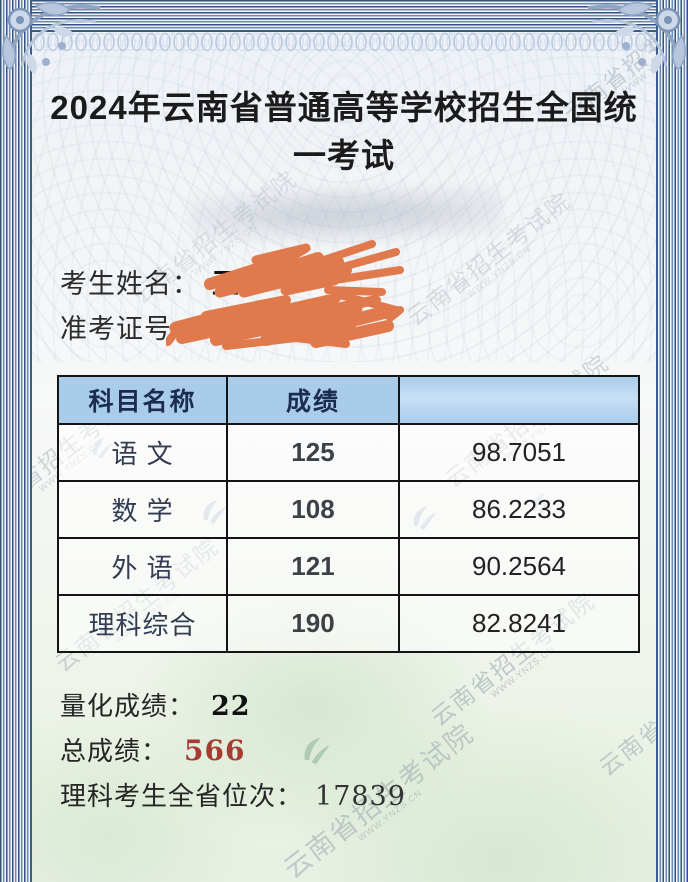 The image size is (688, 882). What do you see at coordinates (313, 400) in the screenshot?
I see `col-header-score: 成绩` at bounding box center [313, 400].